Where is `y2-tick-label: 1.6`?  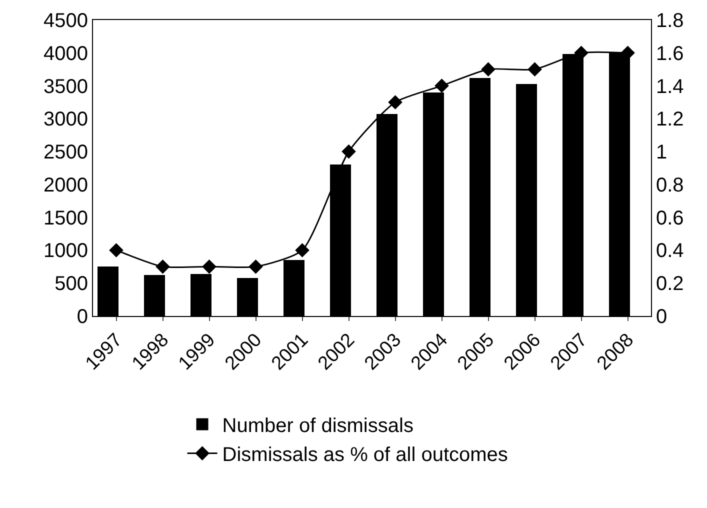
y2-tick-label: 1.6 is located at coordinates (670, 53).